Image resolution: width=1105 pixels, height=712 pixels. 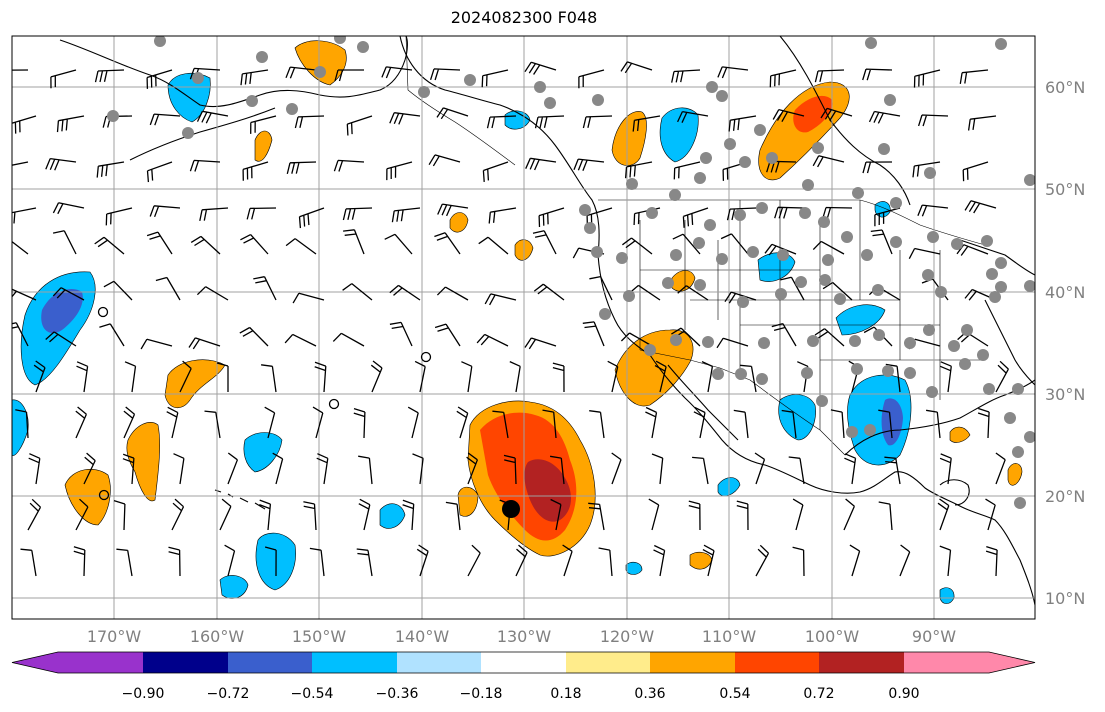 What do you see at coordinates (1012, 662) in the screenshot?
I see `colorbar-extend-high` at bounding box center [1012, 662].